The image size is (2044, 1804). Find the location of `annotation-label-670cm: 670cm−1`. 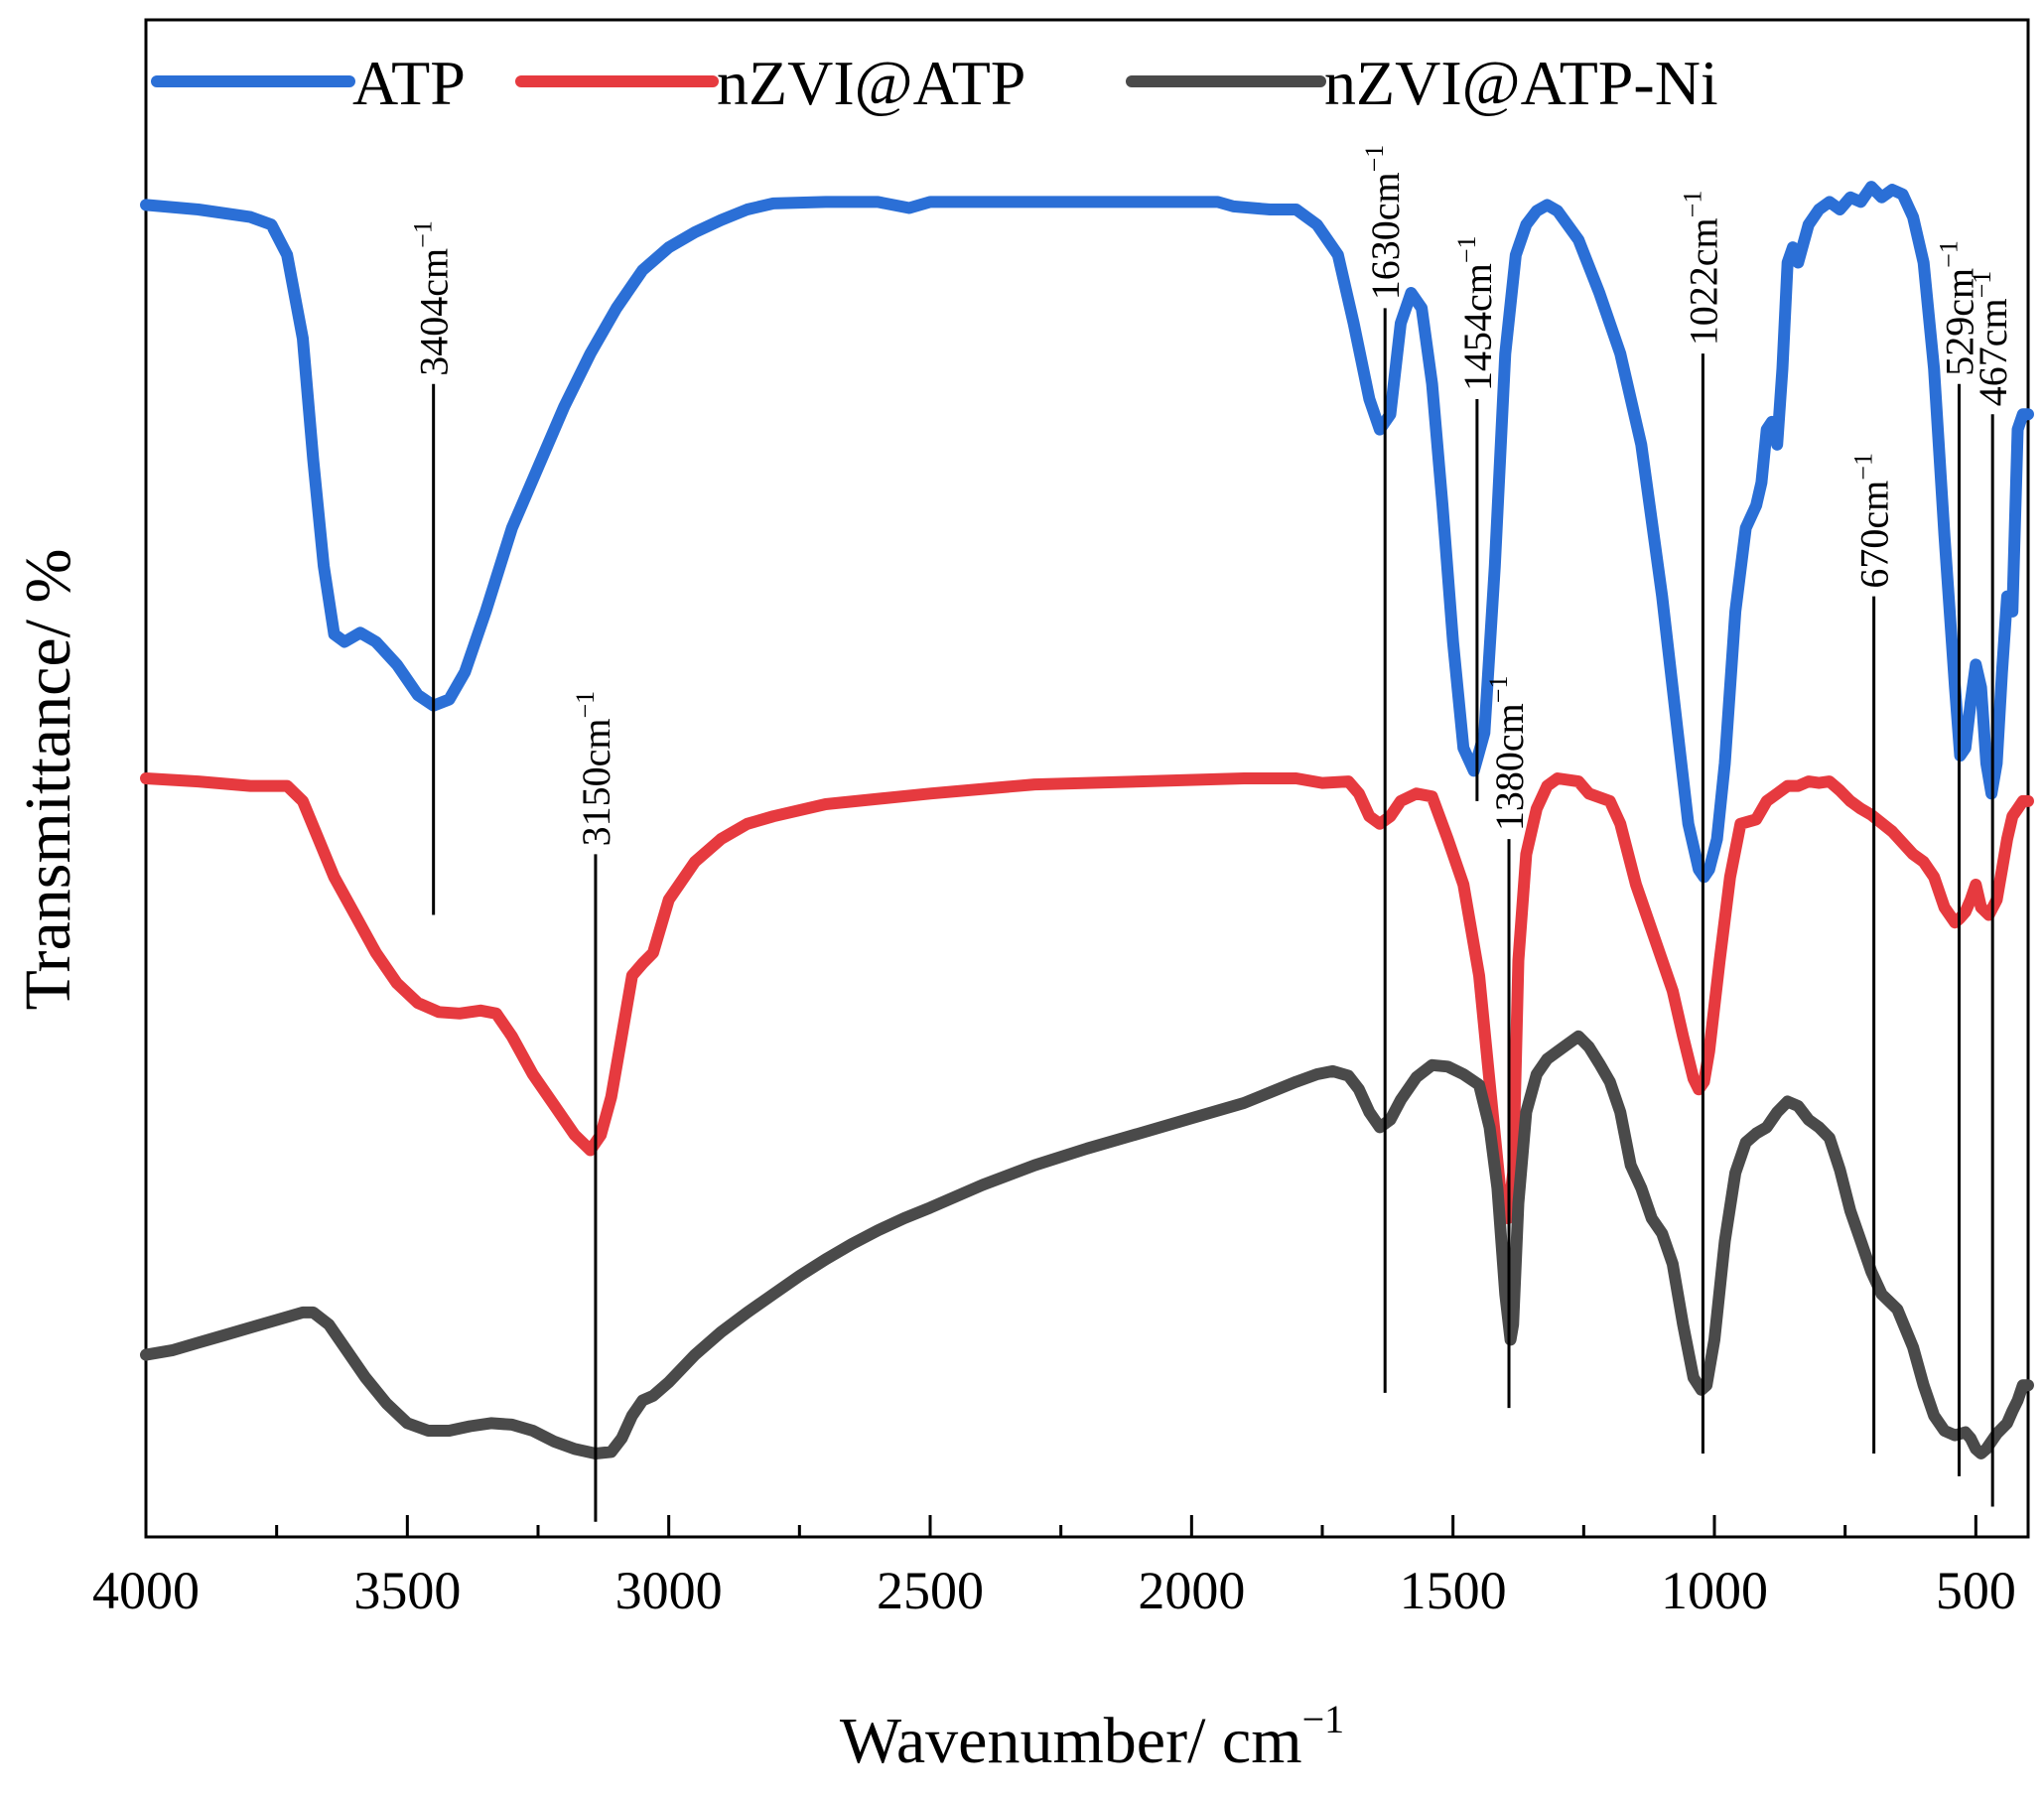

annotation-label-670cm: 670cm−1 is located at coordinates (1873, 521).